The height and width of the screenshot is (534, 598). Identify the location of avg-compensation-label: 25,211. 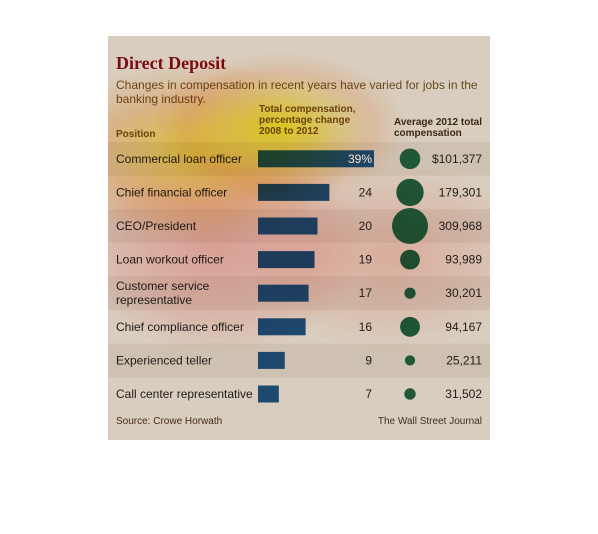
(464, 360).